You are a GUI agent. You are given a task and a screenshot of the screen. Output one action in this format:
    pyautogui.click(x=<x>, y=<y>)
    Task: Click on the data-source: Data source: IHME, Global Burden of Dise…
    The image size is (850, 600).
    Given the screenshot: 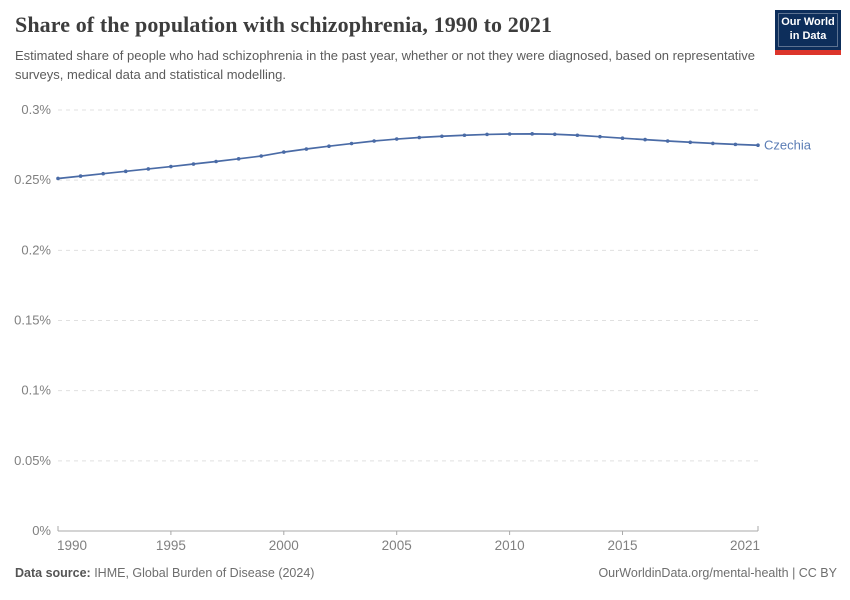 What is the action you would take?
    pyautogui.click(x=164, y=573)
    